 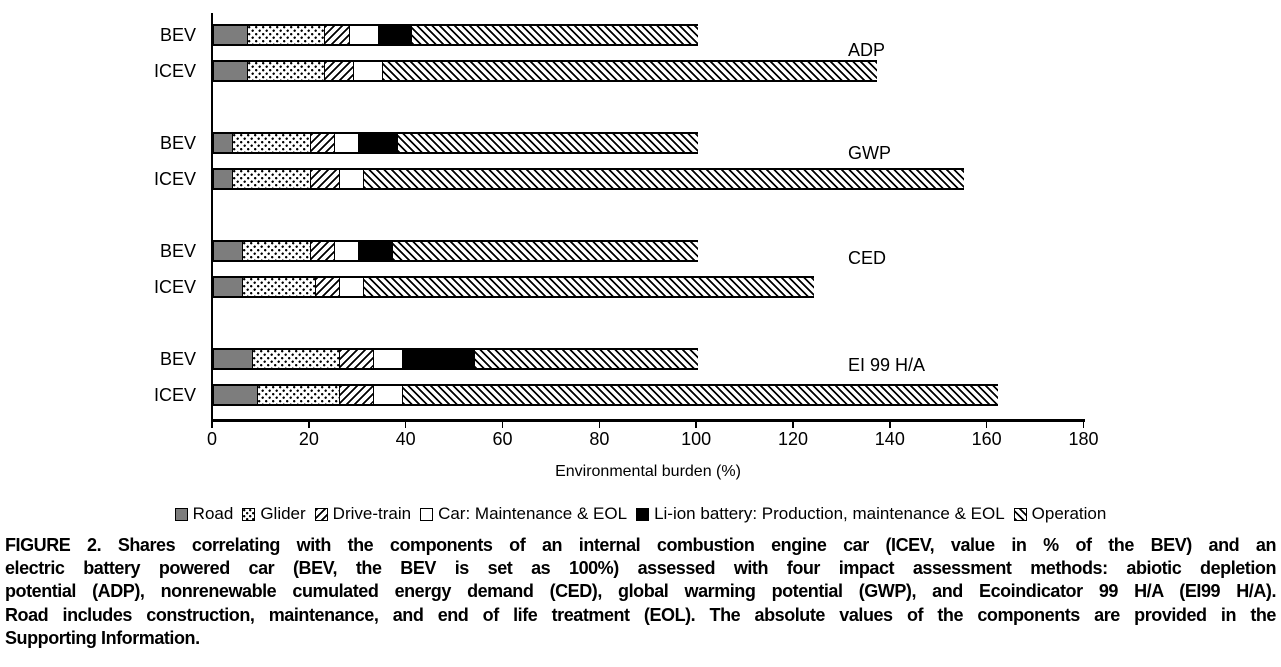 I want to click on x-axis-tick-label: 60, so click(x=502, y=439).